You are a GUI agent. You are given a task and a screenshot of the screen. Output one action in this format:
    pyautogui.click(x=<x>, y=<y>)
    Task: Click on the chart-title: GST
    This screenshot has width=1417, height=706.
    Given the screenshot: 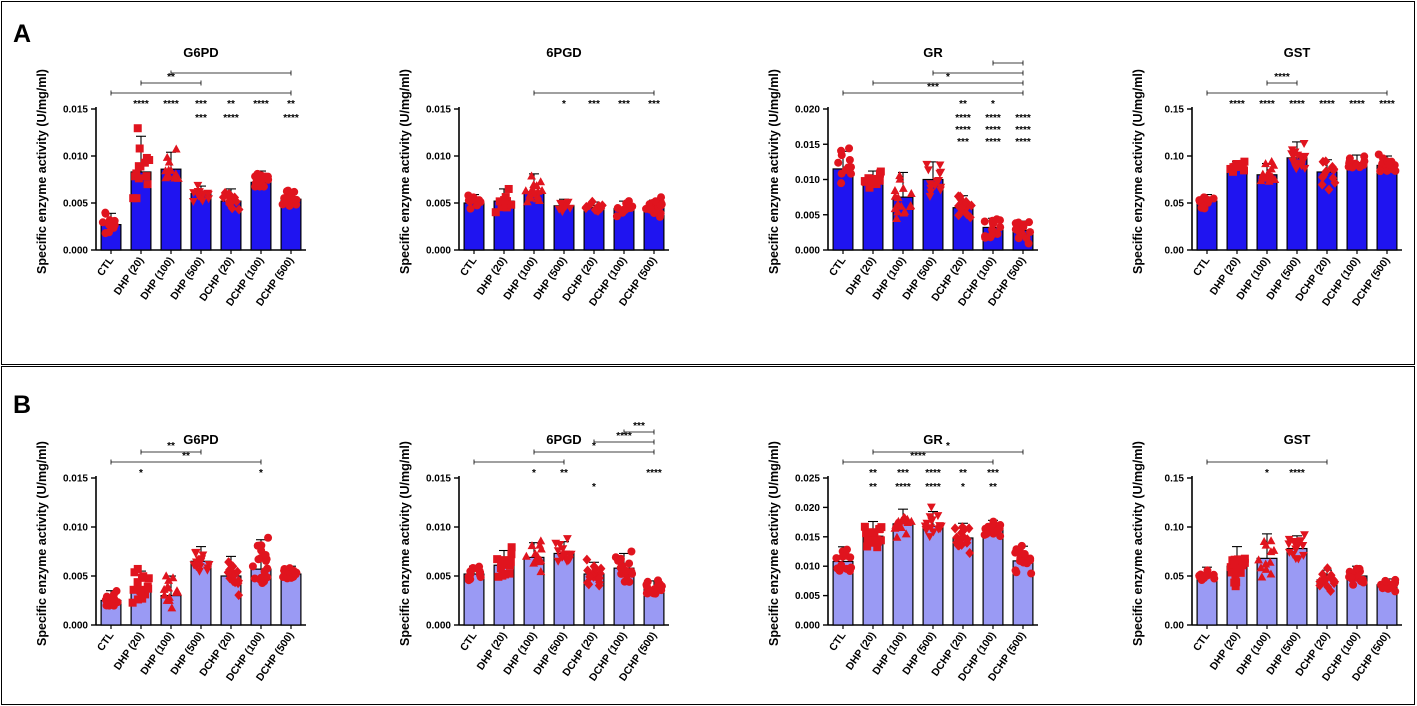 What is the action you would take?
    pyautogui.click(x=1297, y=439)
    